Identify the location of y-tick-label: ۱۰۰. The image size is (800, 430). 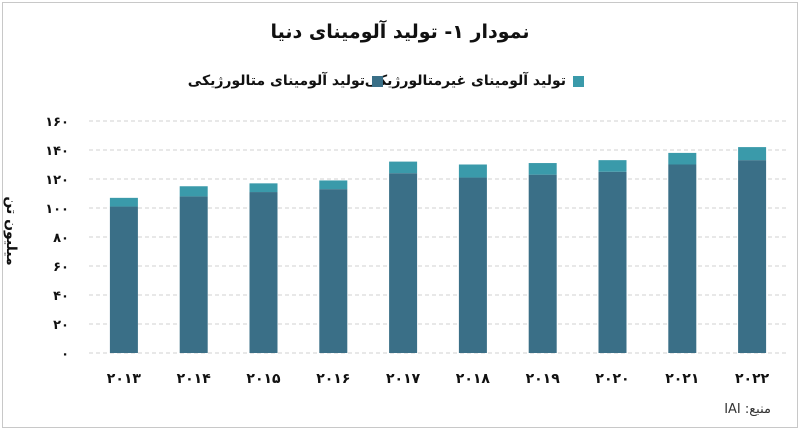
(57, 209).